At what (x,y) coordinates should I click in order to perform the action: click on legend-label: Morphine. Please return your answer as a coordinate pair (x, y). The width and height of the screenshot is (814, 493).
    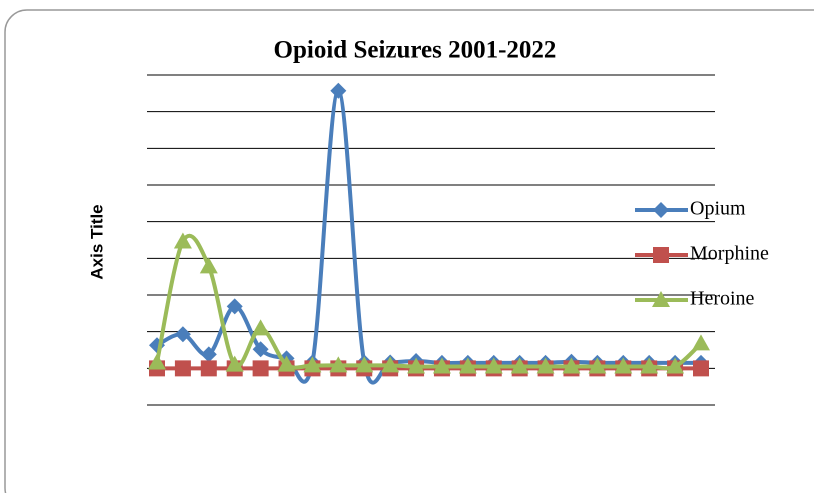
    Looking at the image, I should click on (729, 254).